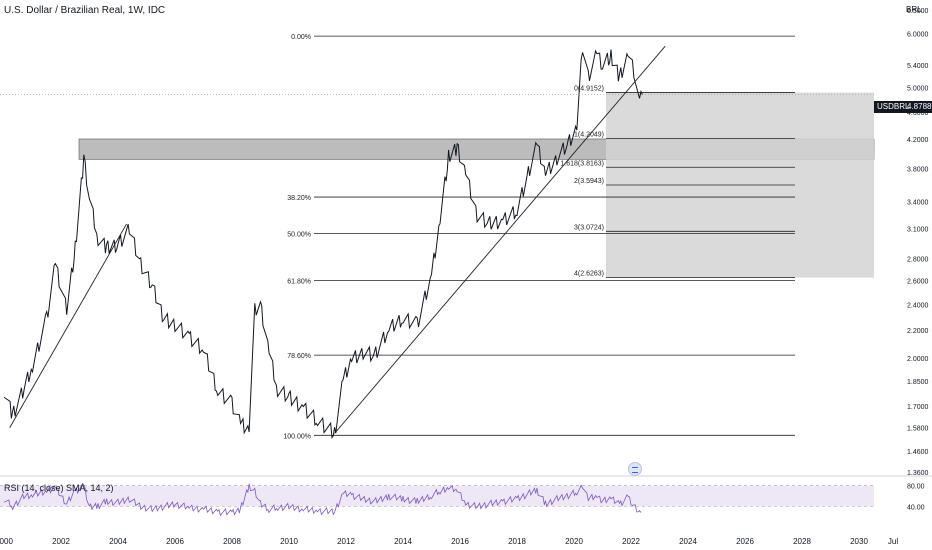 This screenshot has height=550, width=932. I want to click on x-tick-label: 2002, so click(61, 541).